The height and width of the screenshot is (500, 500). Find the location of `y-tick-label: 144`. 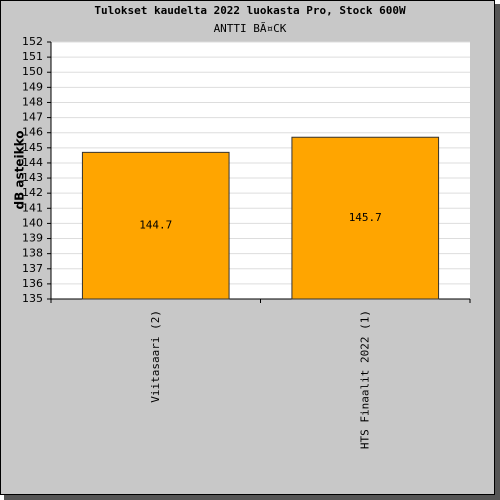

y-tick-label: 144 is located at coordinates (32, 162).